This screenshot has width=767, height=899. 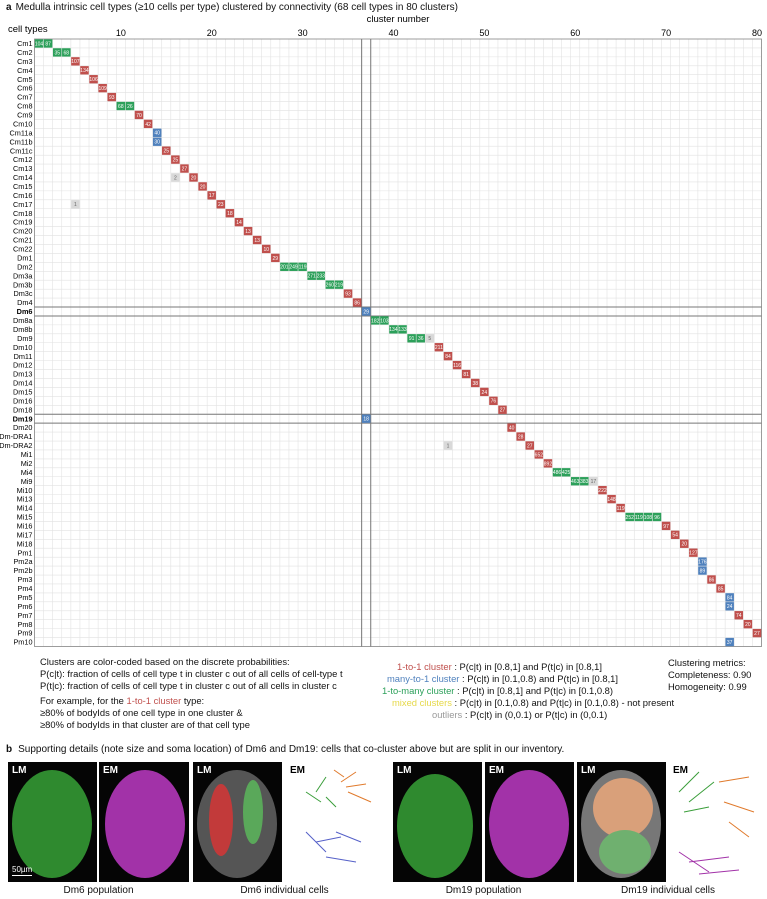 I want to click on row-label: Dm14, so click(x=22, y=383).